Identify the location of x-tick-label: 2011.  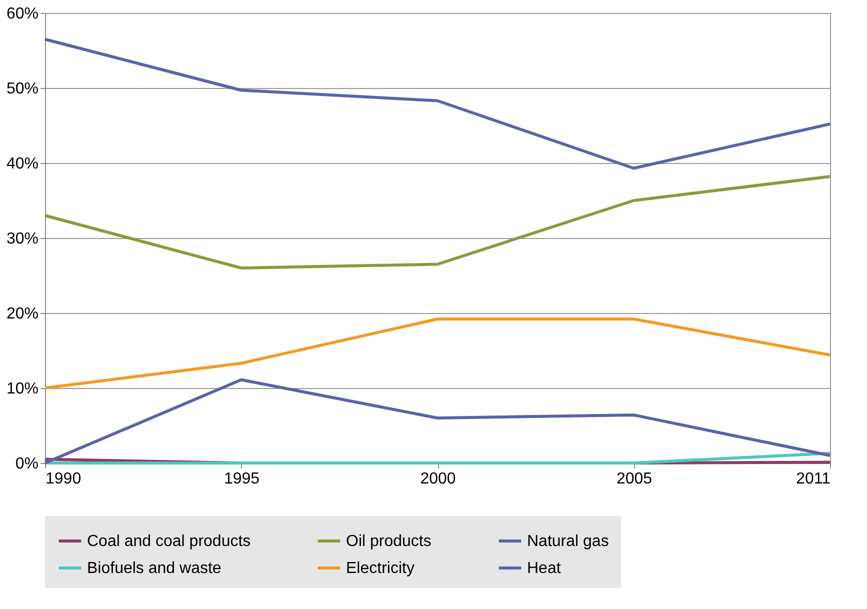
(813, 479).